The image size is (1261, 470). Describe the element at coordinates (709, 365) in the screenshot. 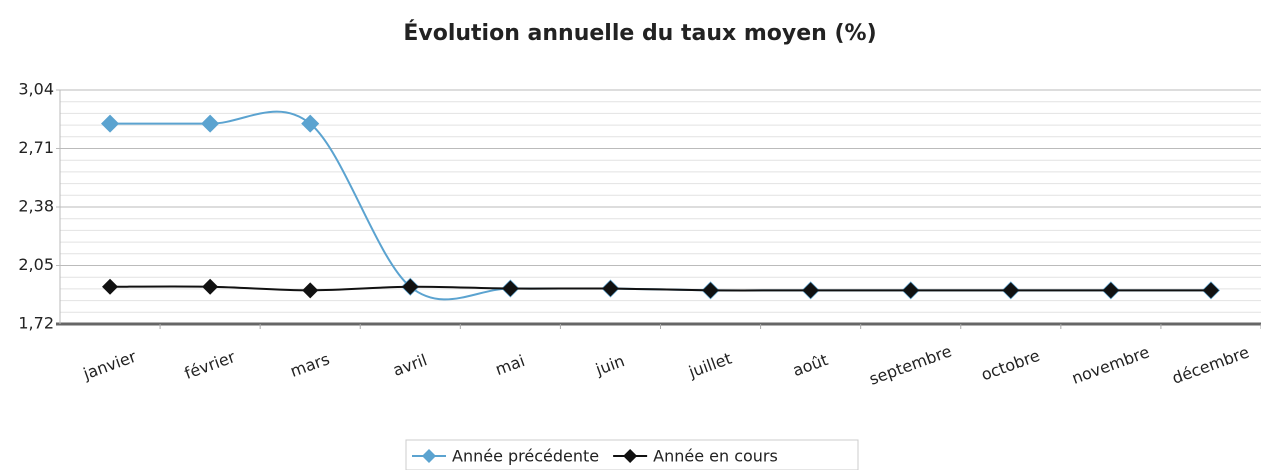

I see `x-tick-label: juillet` at that location.